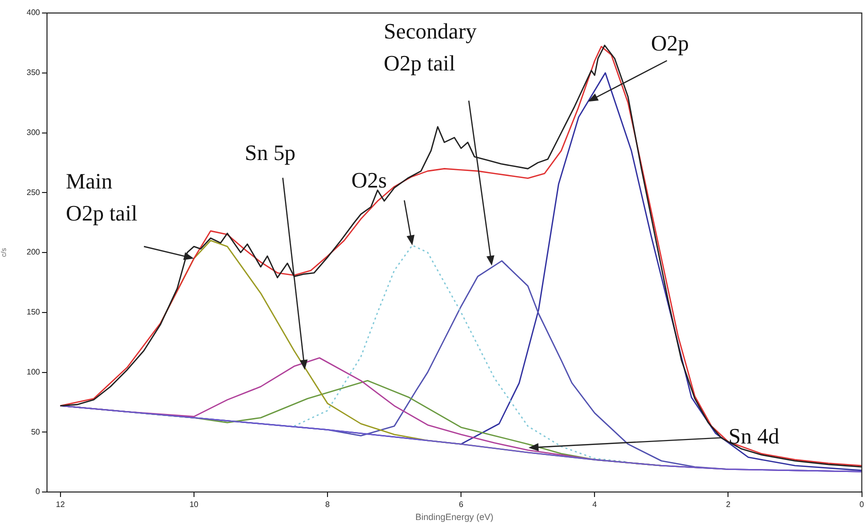 The width and height of the screenshot is (867, 523). What do you see at coordinates (33, 132) in the screenshot?
I see `y-tick-label: 300` at bounding box center [33, 132].